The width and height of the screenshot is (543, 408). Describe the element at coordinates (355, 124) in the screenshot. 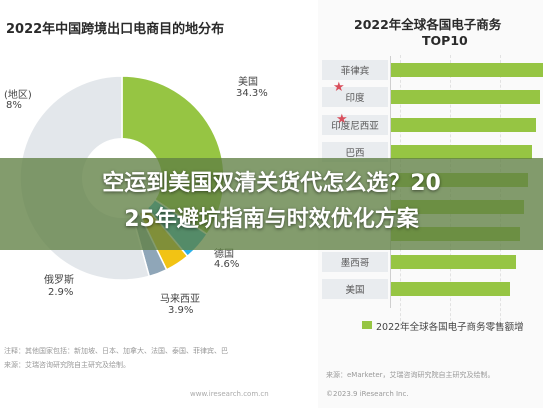

I see `bar-category-label: 印度尼西亚` at that location.